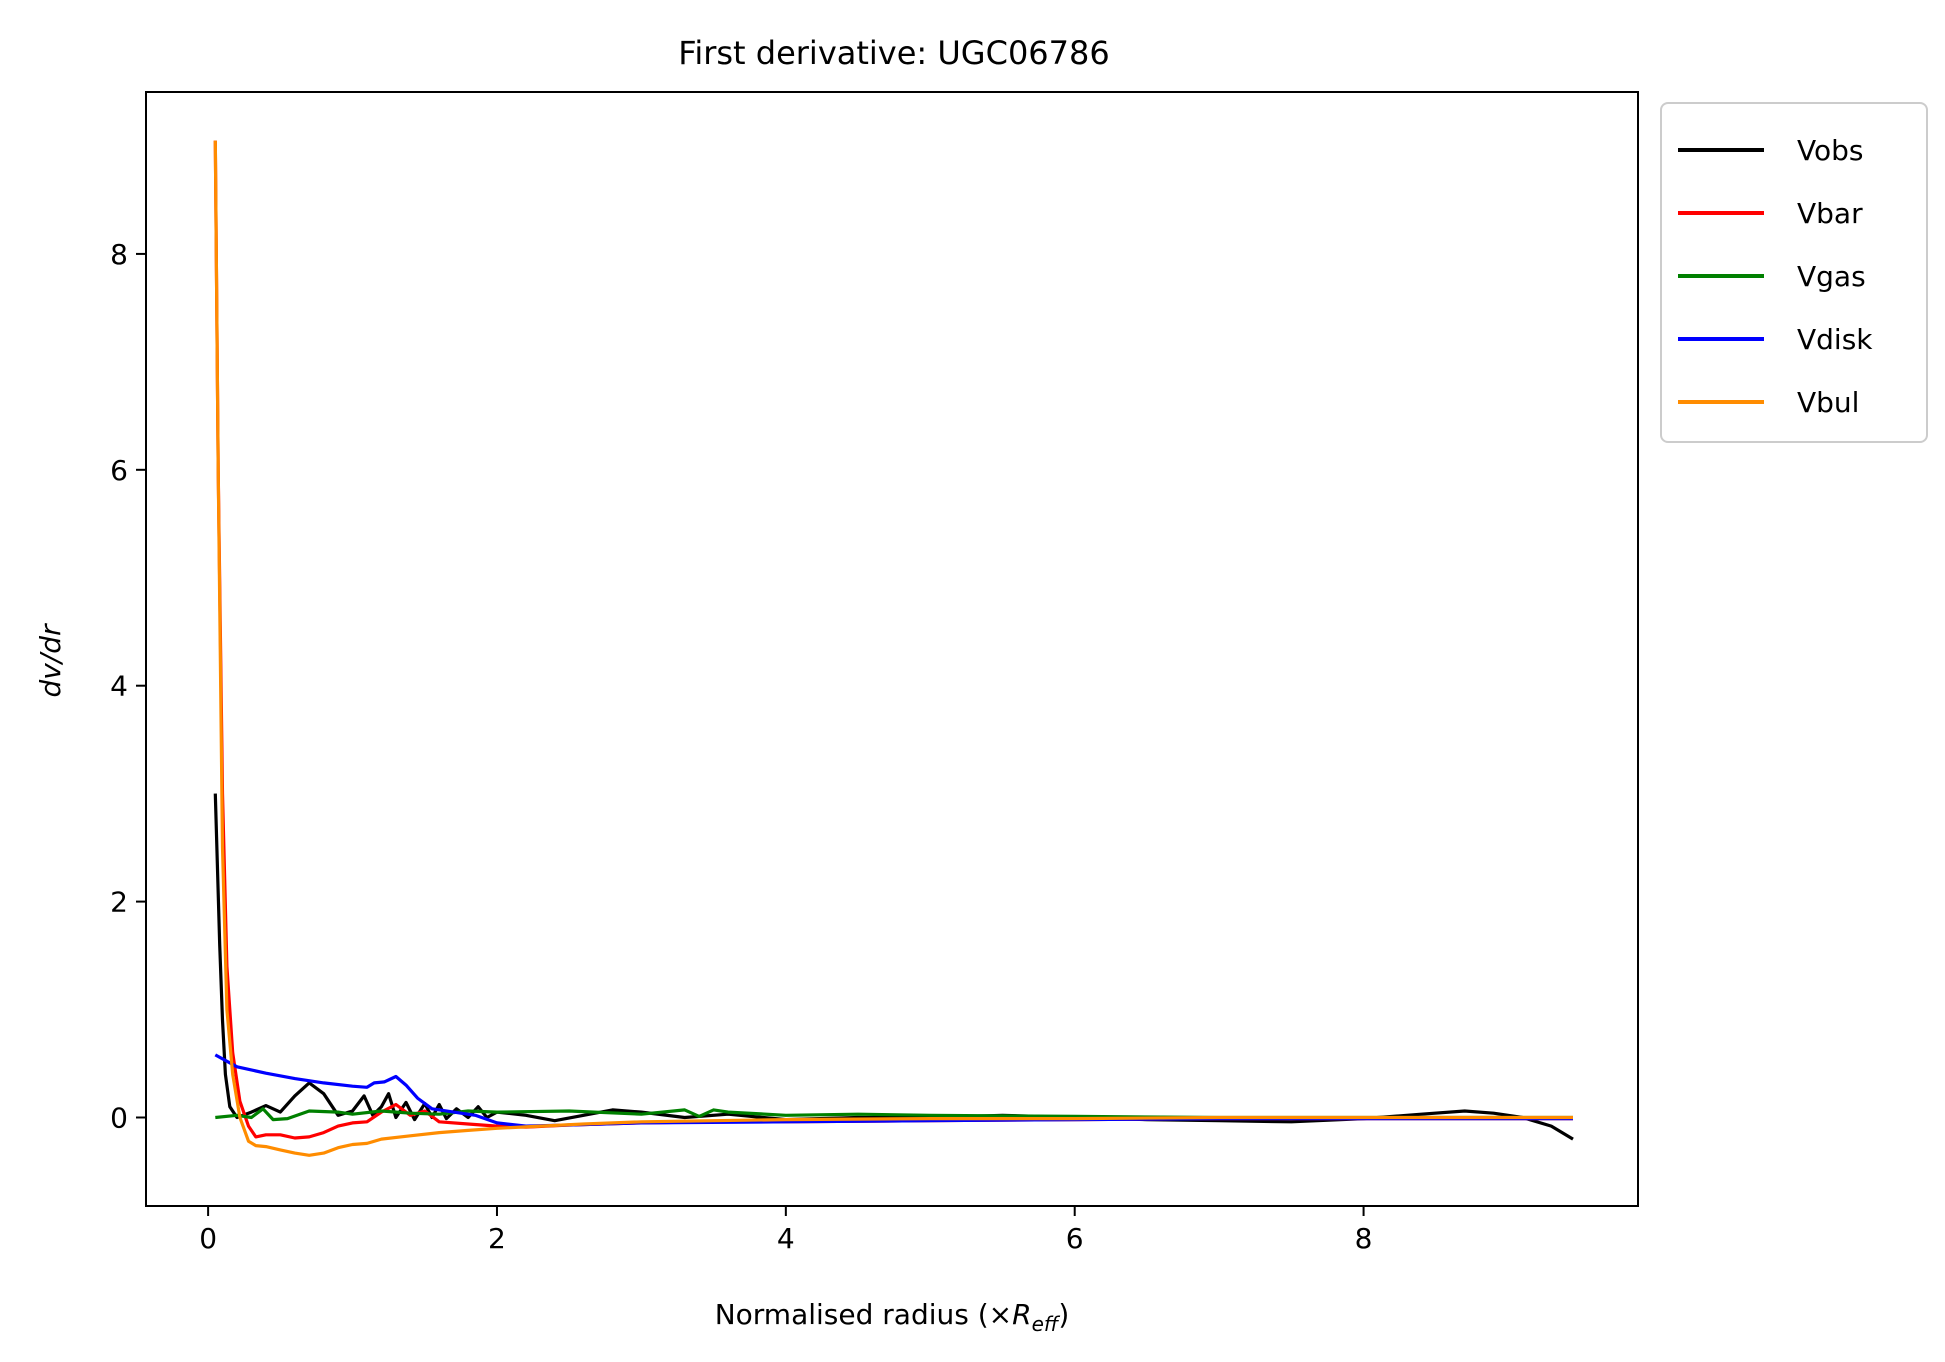 Image resolution: width=1945 pixels, height=1362 pixels. What do you see at coordinates (1831, 276) in the screenshot?
I see `legend-label-vgas: Vgas` at bounding box center [1831, 276].